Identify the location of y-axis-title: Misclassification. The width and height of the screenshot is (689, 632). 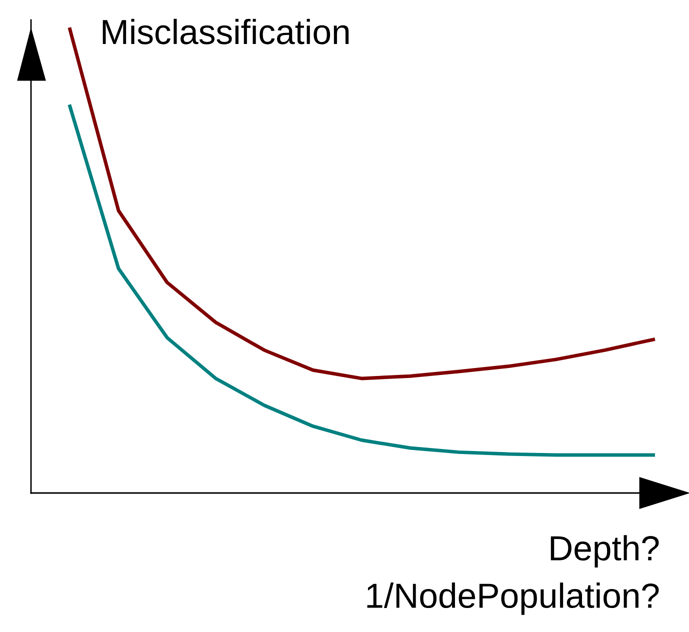
(225, 31).